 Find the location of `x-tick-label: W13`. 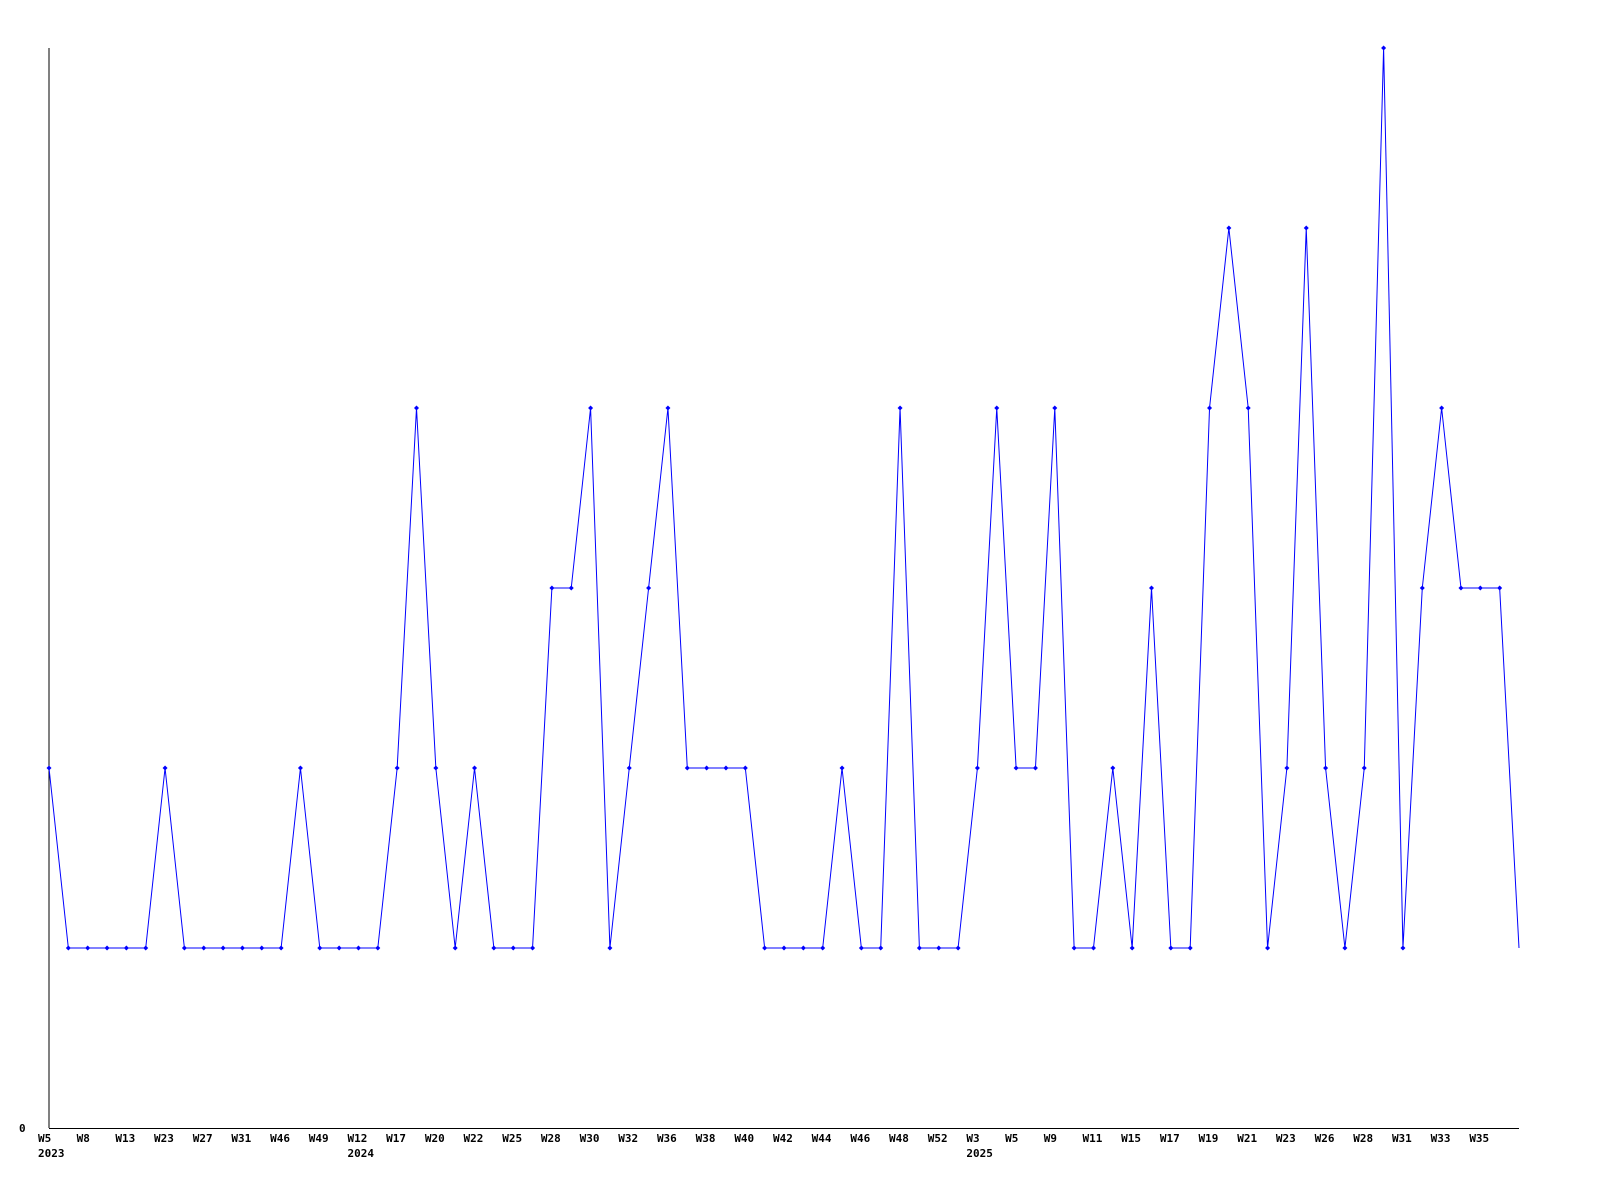

x-tick-label: W13 is located at coordinates (125, 1138).